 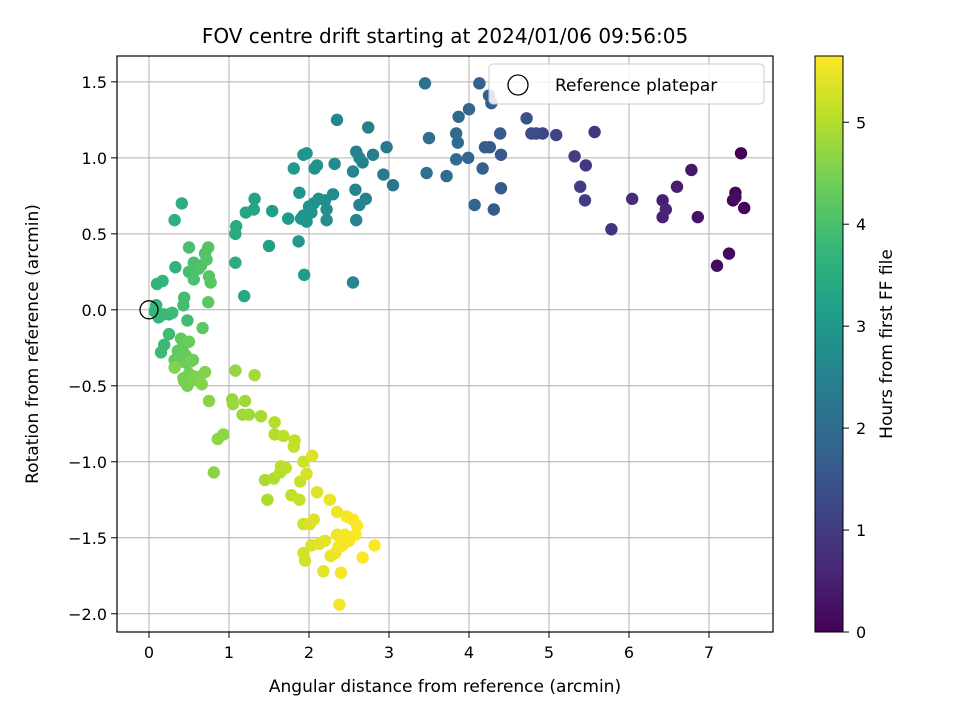 I want to click on x-tick-label: 5, so click(x=549, y=652).